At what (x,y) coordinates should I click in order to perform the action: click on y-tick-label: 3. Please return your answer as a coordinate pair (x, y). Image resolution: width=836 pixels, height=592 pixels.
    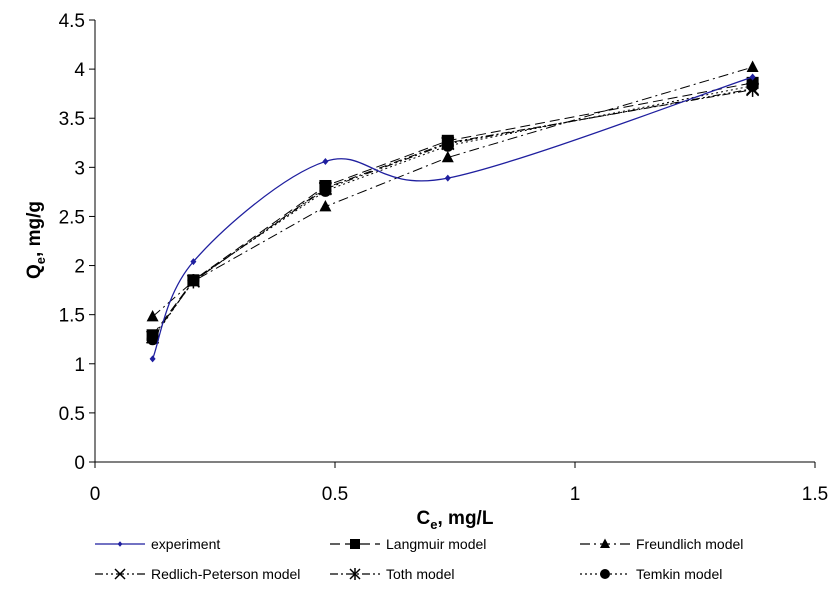
    Looking at the image, I should click on (79, 168).